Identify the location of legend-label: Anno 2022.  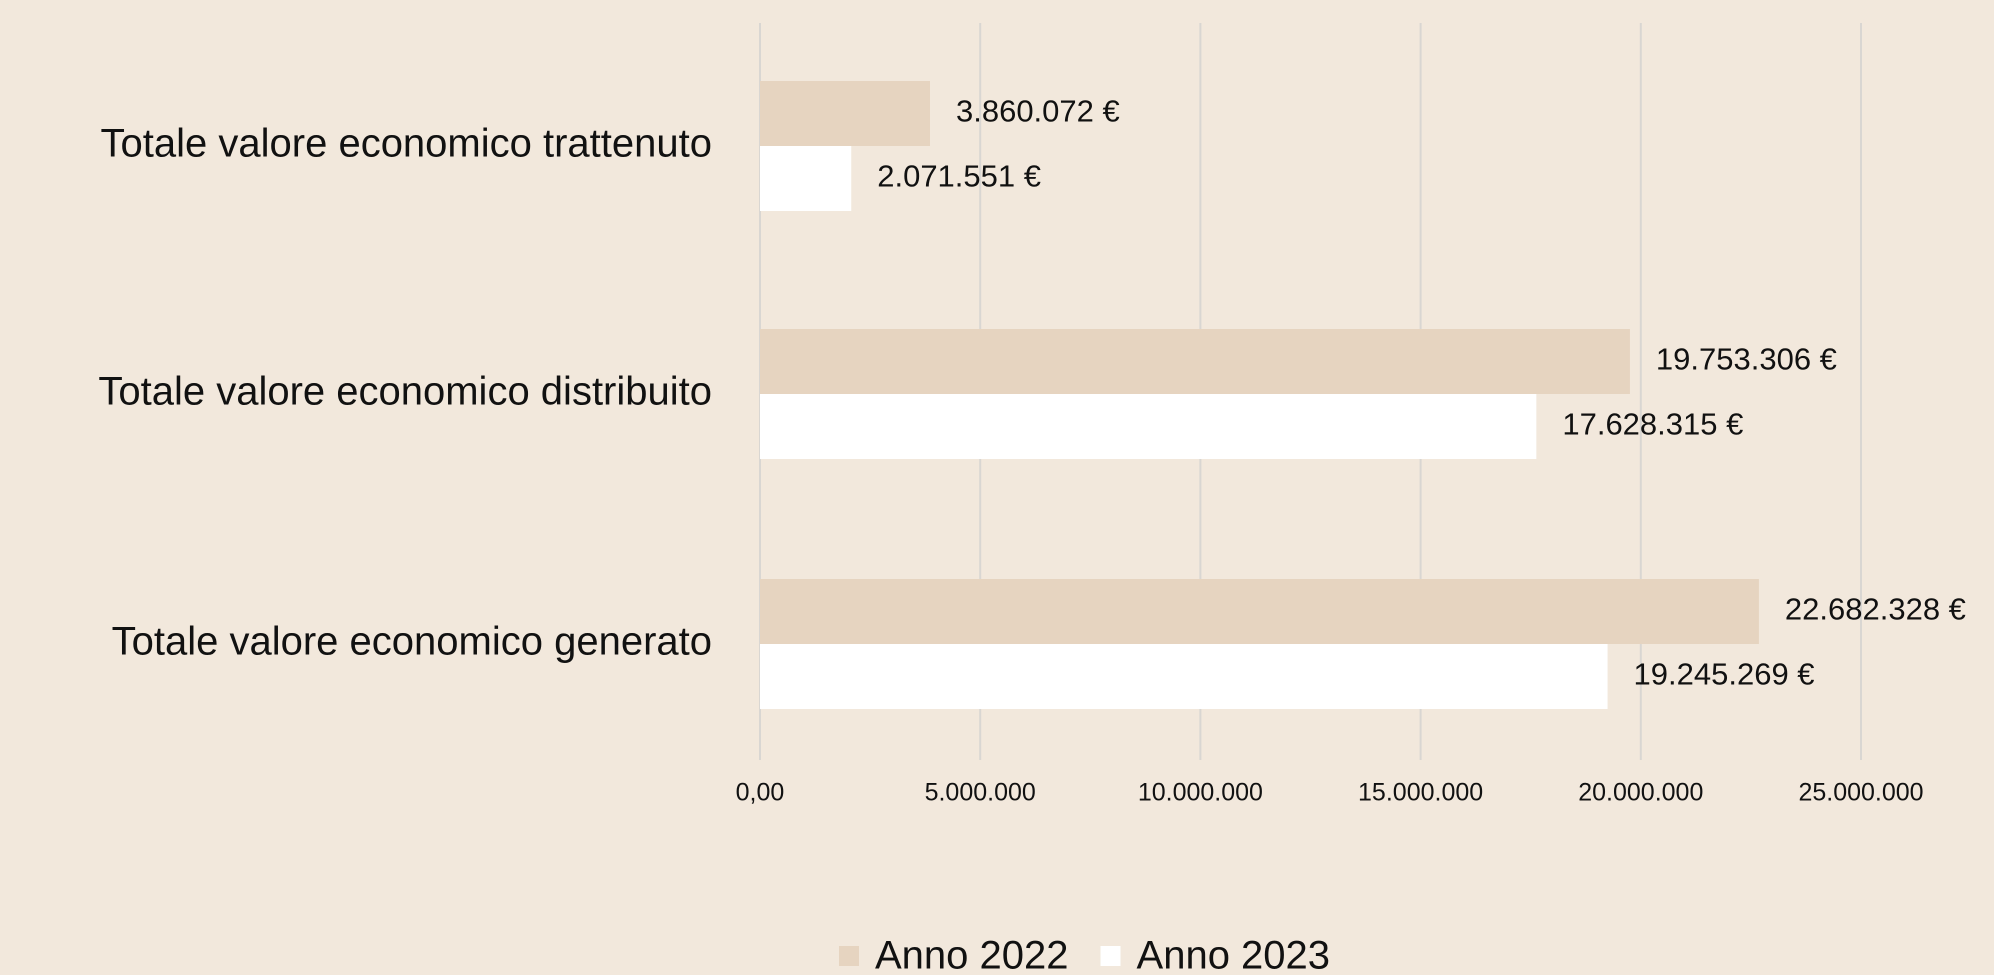
(972, 954).